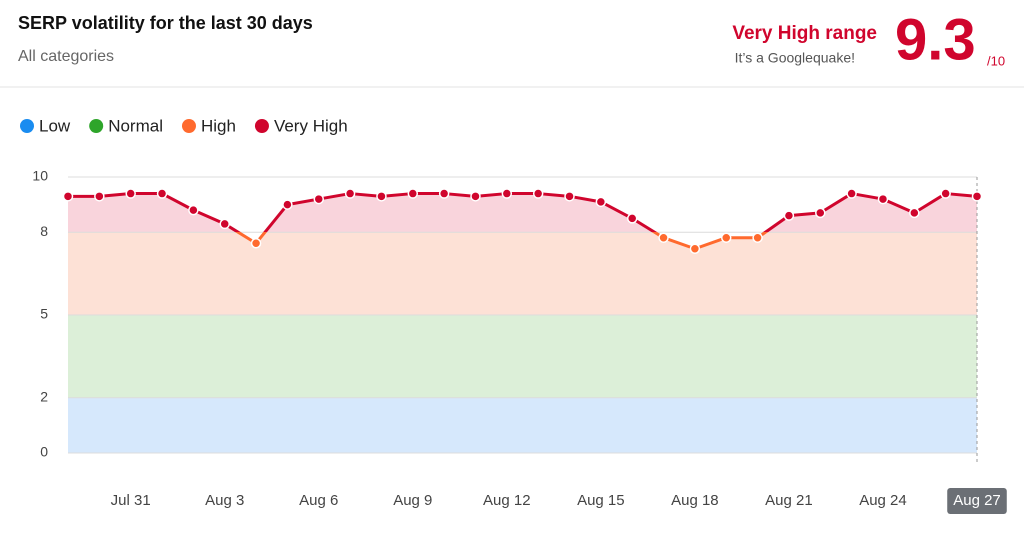 The image size is (1024, 533). What do you see at coordinates (44, 452) in the screenshot?
I see `y-tick-label: 0` at bounding box center [44, 452].